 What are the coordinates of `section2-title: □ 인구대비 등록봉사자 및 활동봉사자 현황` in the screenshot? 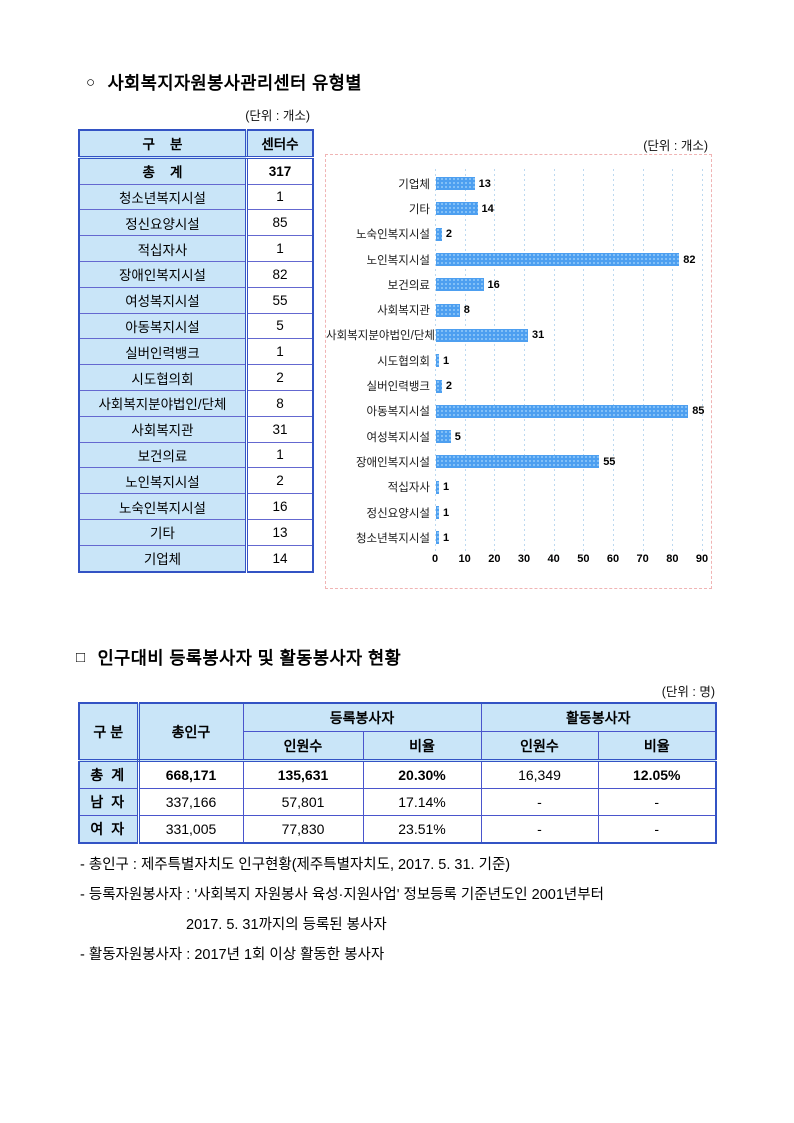 It's located at (238, 657).